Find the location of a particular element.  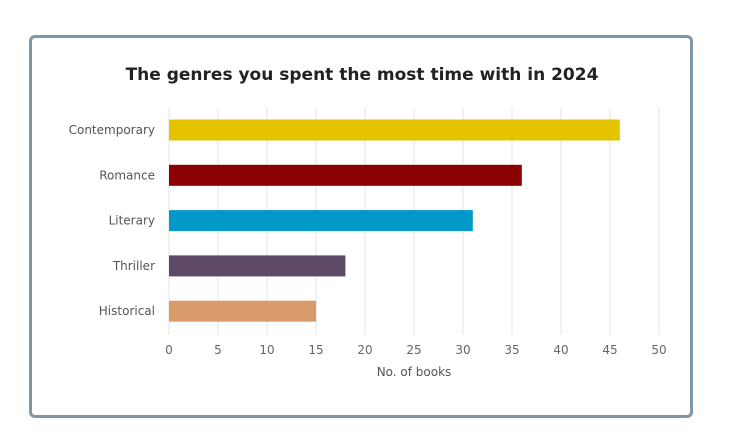

bar-thriller is located at coordinates (257, 266).